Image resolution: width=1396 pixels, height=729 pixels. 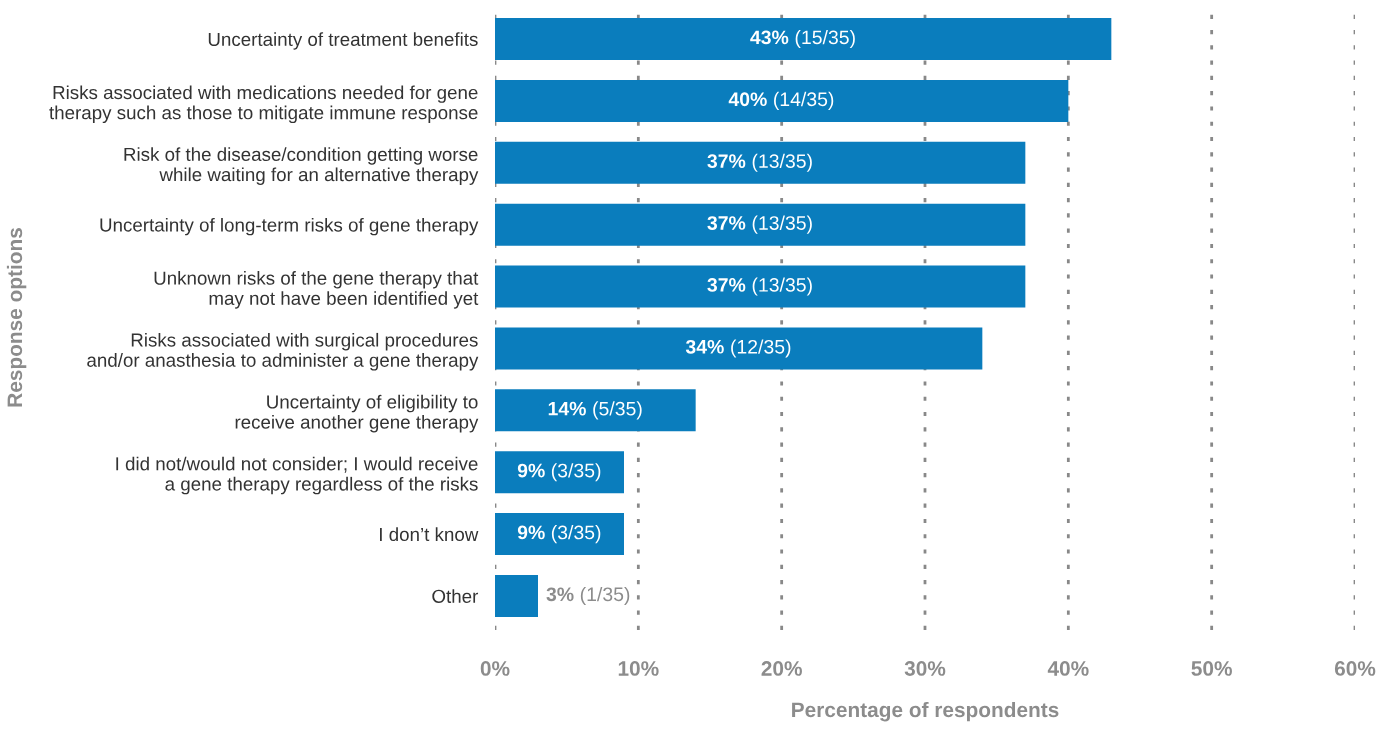 What do you see at coordinates (638, 668) in the screenshot?
I see `x-tick-label: 10%` at bounding box center [638, 668].